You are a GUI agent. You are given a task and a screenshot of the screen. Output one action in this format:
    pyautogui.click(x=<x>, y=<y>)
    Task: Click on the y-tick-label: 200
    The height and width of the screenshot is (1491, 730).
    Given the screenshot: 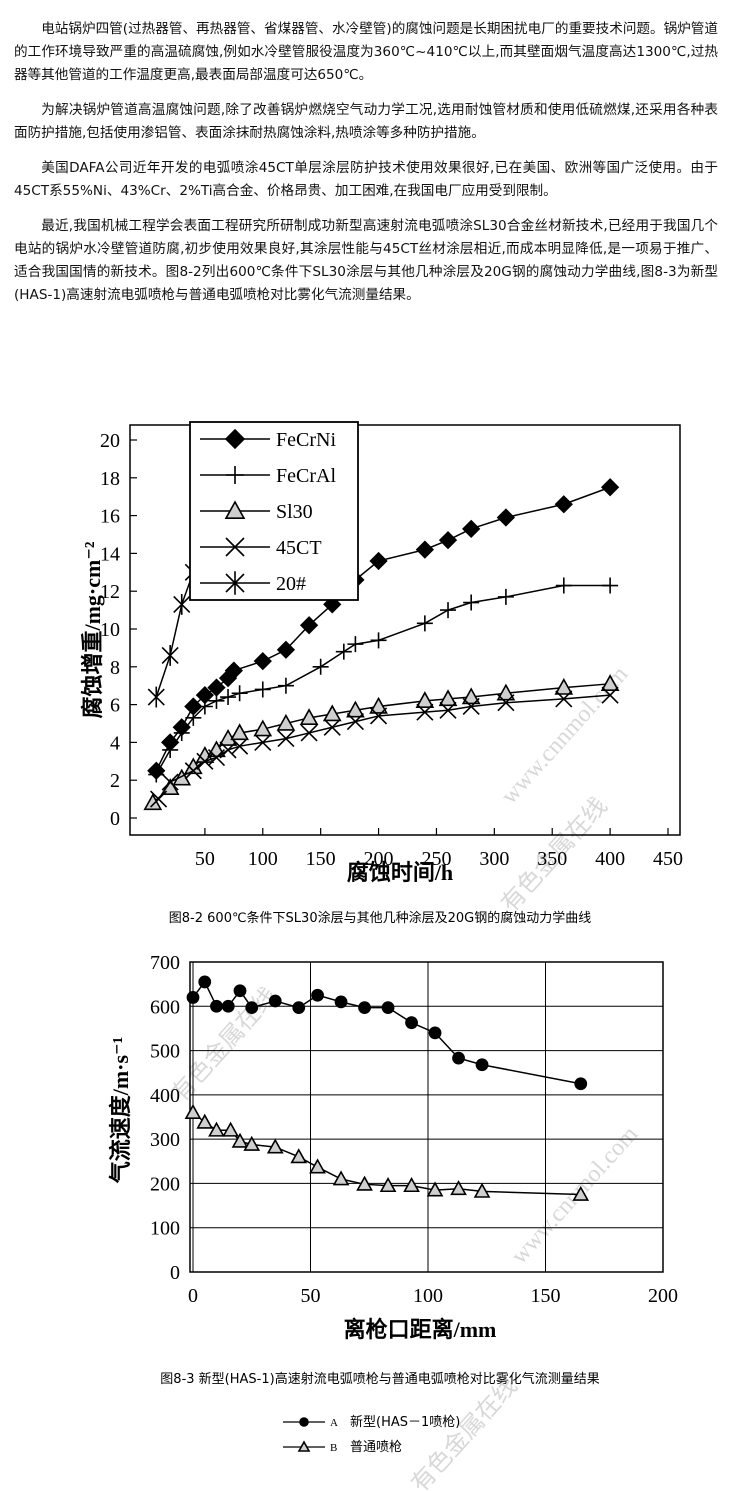 What is the action you would take?
    pyautogui.click(x=165, y=1184)
    